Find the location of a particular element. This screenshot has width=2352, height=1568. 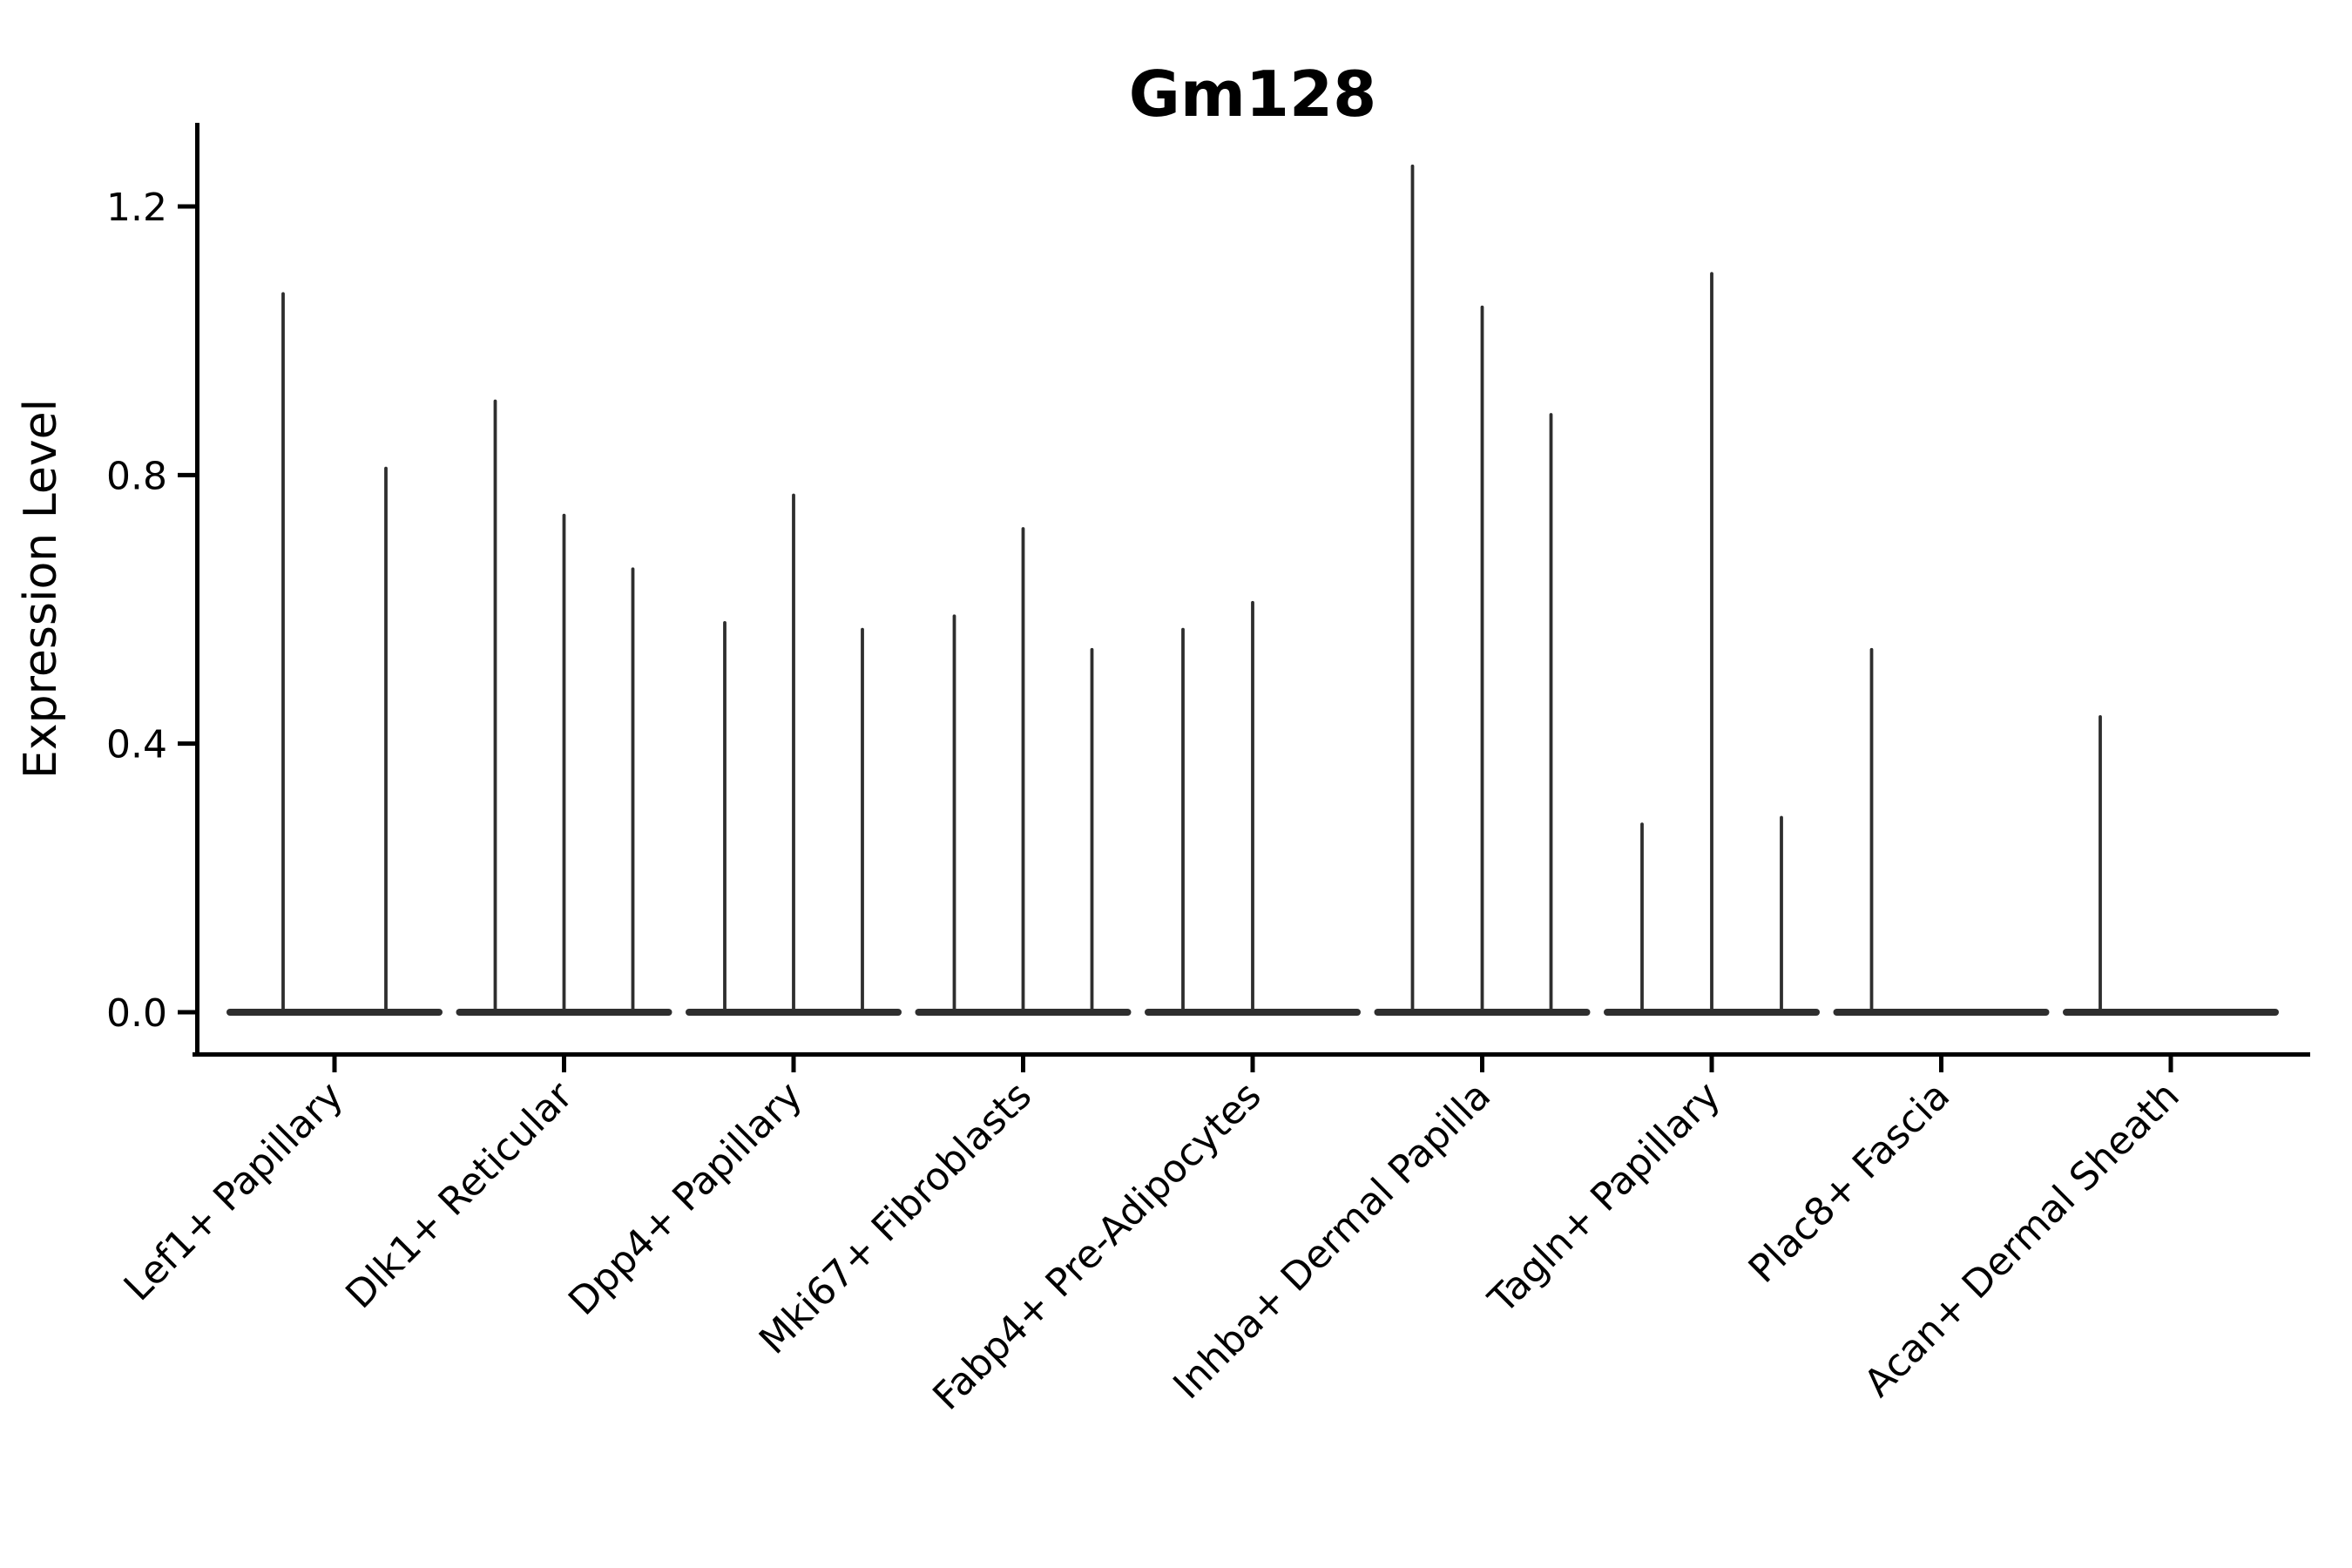

y-axis-label: Expression Level is located at coordinates (41, 589).